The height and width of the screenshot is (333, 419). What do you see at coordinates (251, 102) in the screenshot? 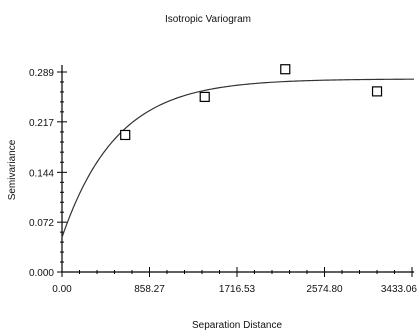
I see `data-points` at bounding box center [251, 102].